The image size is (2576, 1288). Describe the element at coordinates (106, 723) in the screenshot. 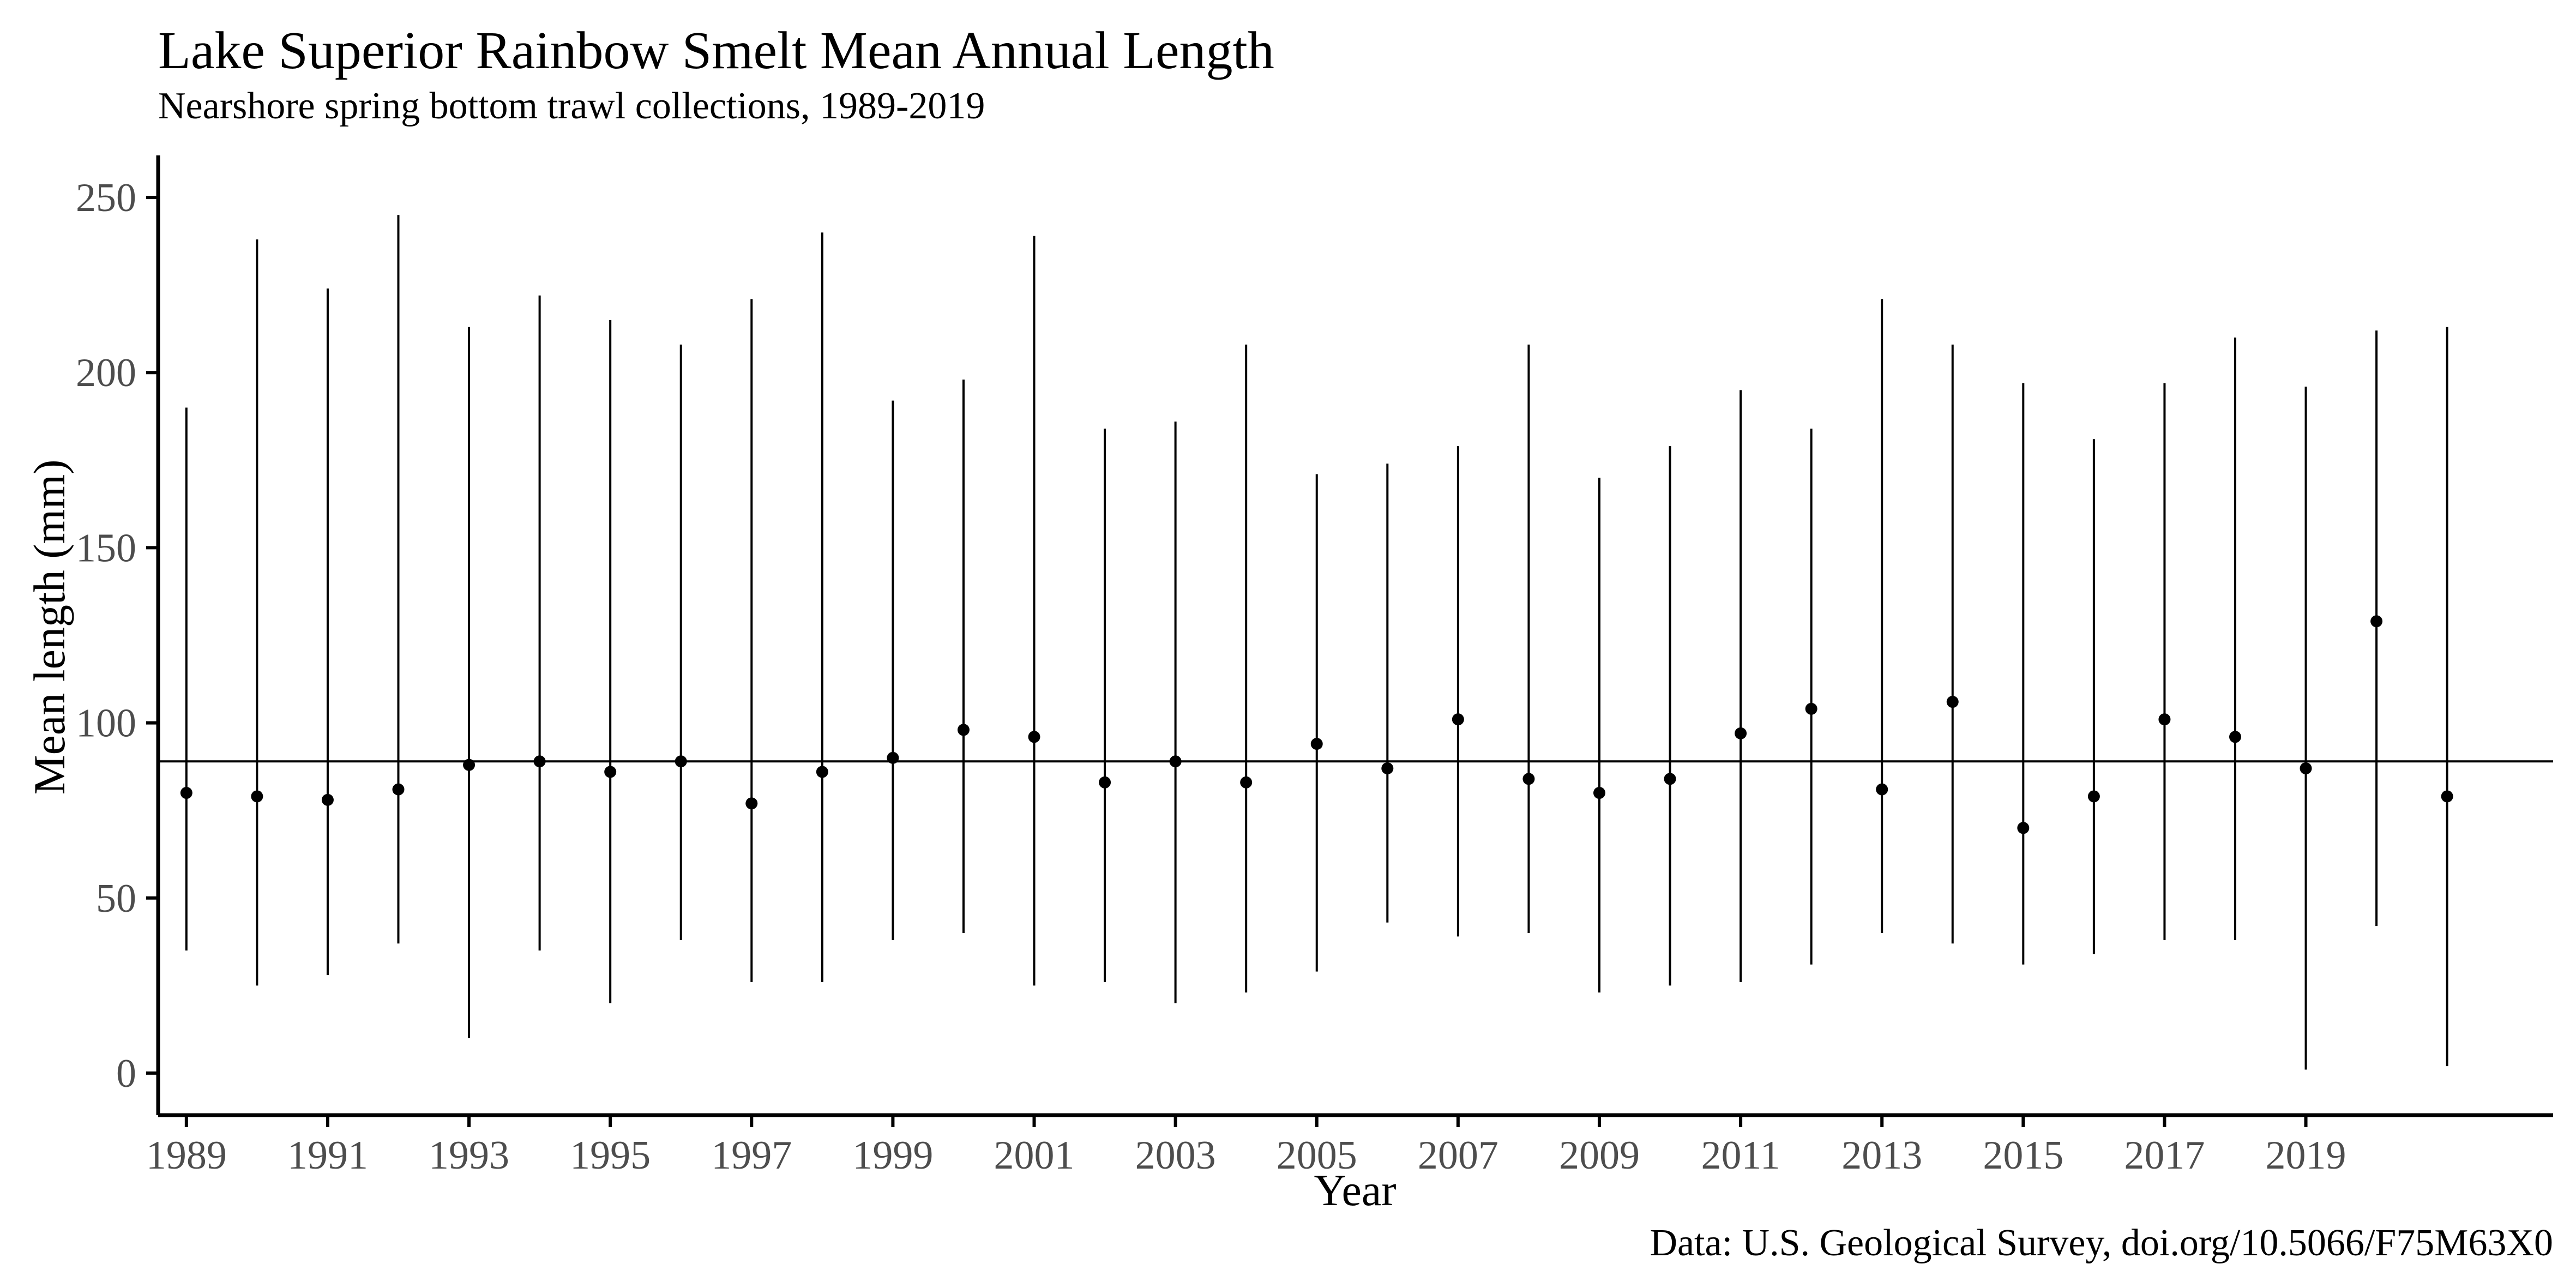

I see `y-tick-label: 100` at that location.